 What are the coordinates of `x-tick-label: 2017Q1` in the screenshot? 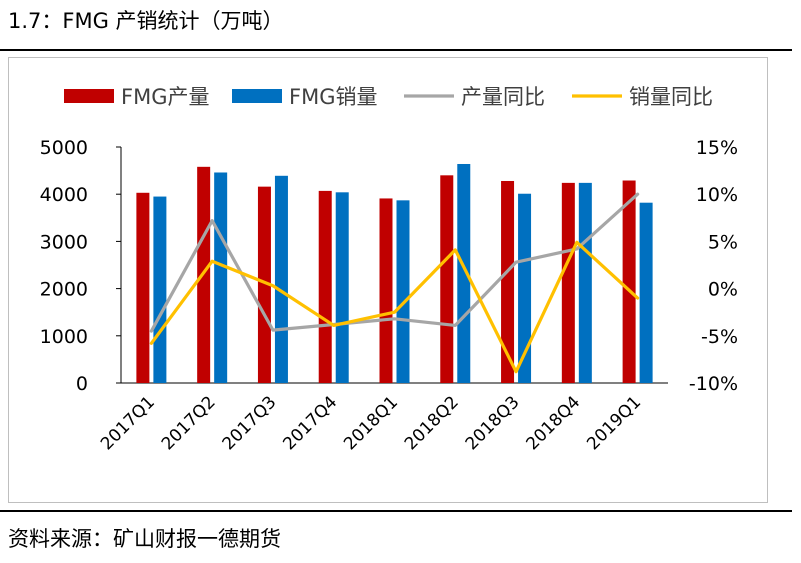 It's located at (128, 423).